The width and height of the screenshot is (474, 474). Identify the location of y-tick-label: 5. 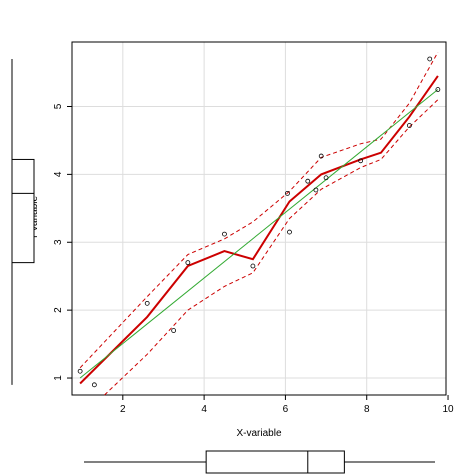
(58, 106).